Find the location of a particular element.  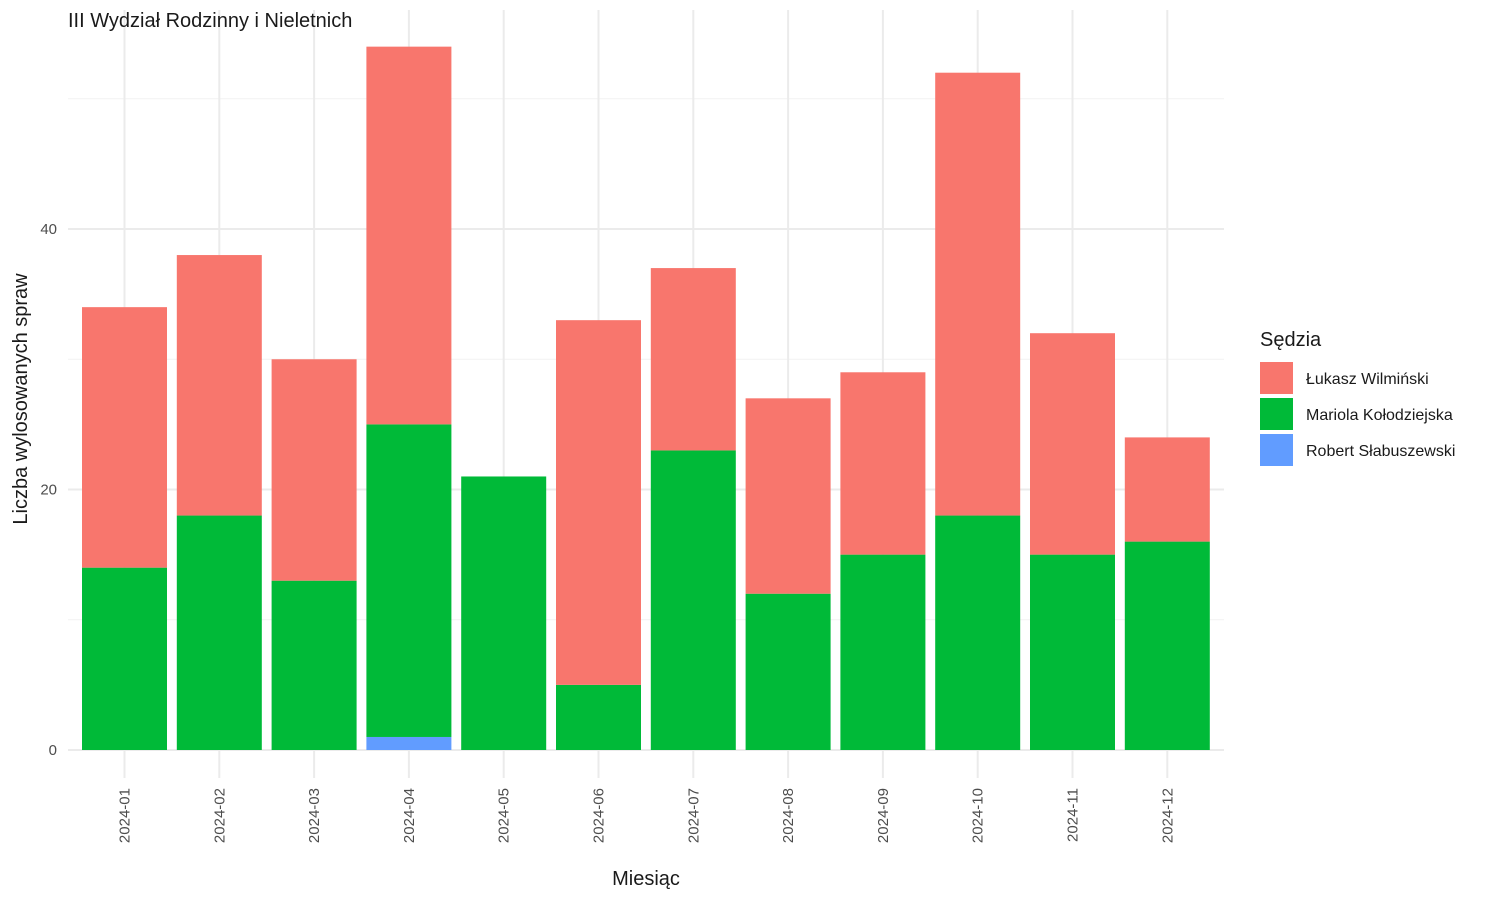

legend-label: Robert Słabuszewski is located at coordinates (1380, 451).